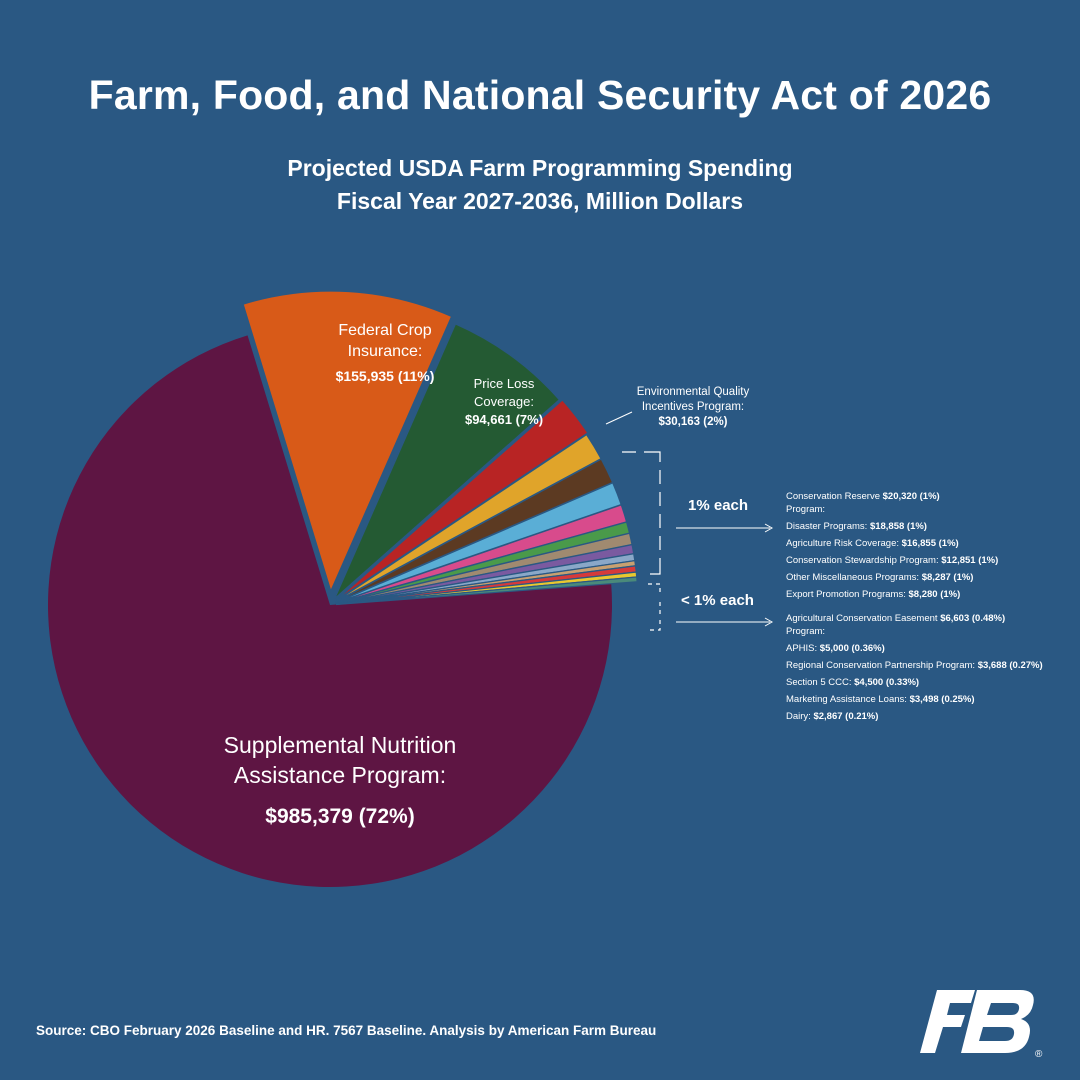  Describe the element at coordinates (340, 745) in the screenshot. I see `snap-name-line-1: Supplemental Nutrition` at that location.